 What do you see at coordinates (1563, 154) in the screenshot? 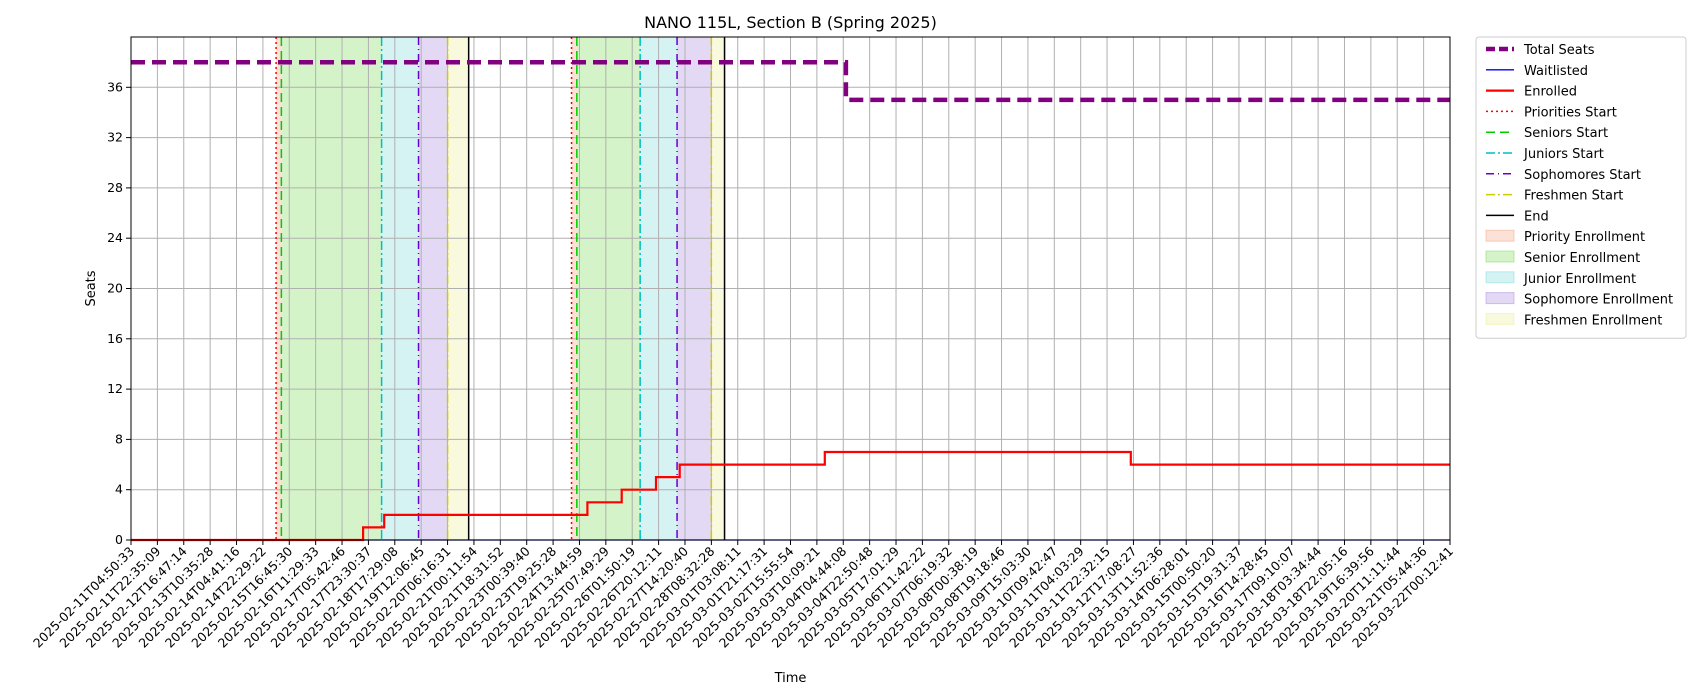
I see `legend-label-juniors-start: Juniors Start` at bounding box center [1563, 154].